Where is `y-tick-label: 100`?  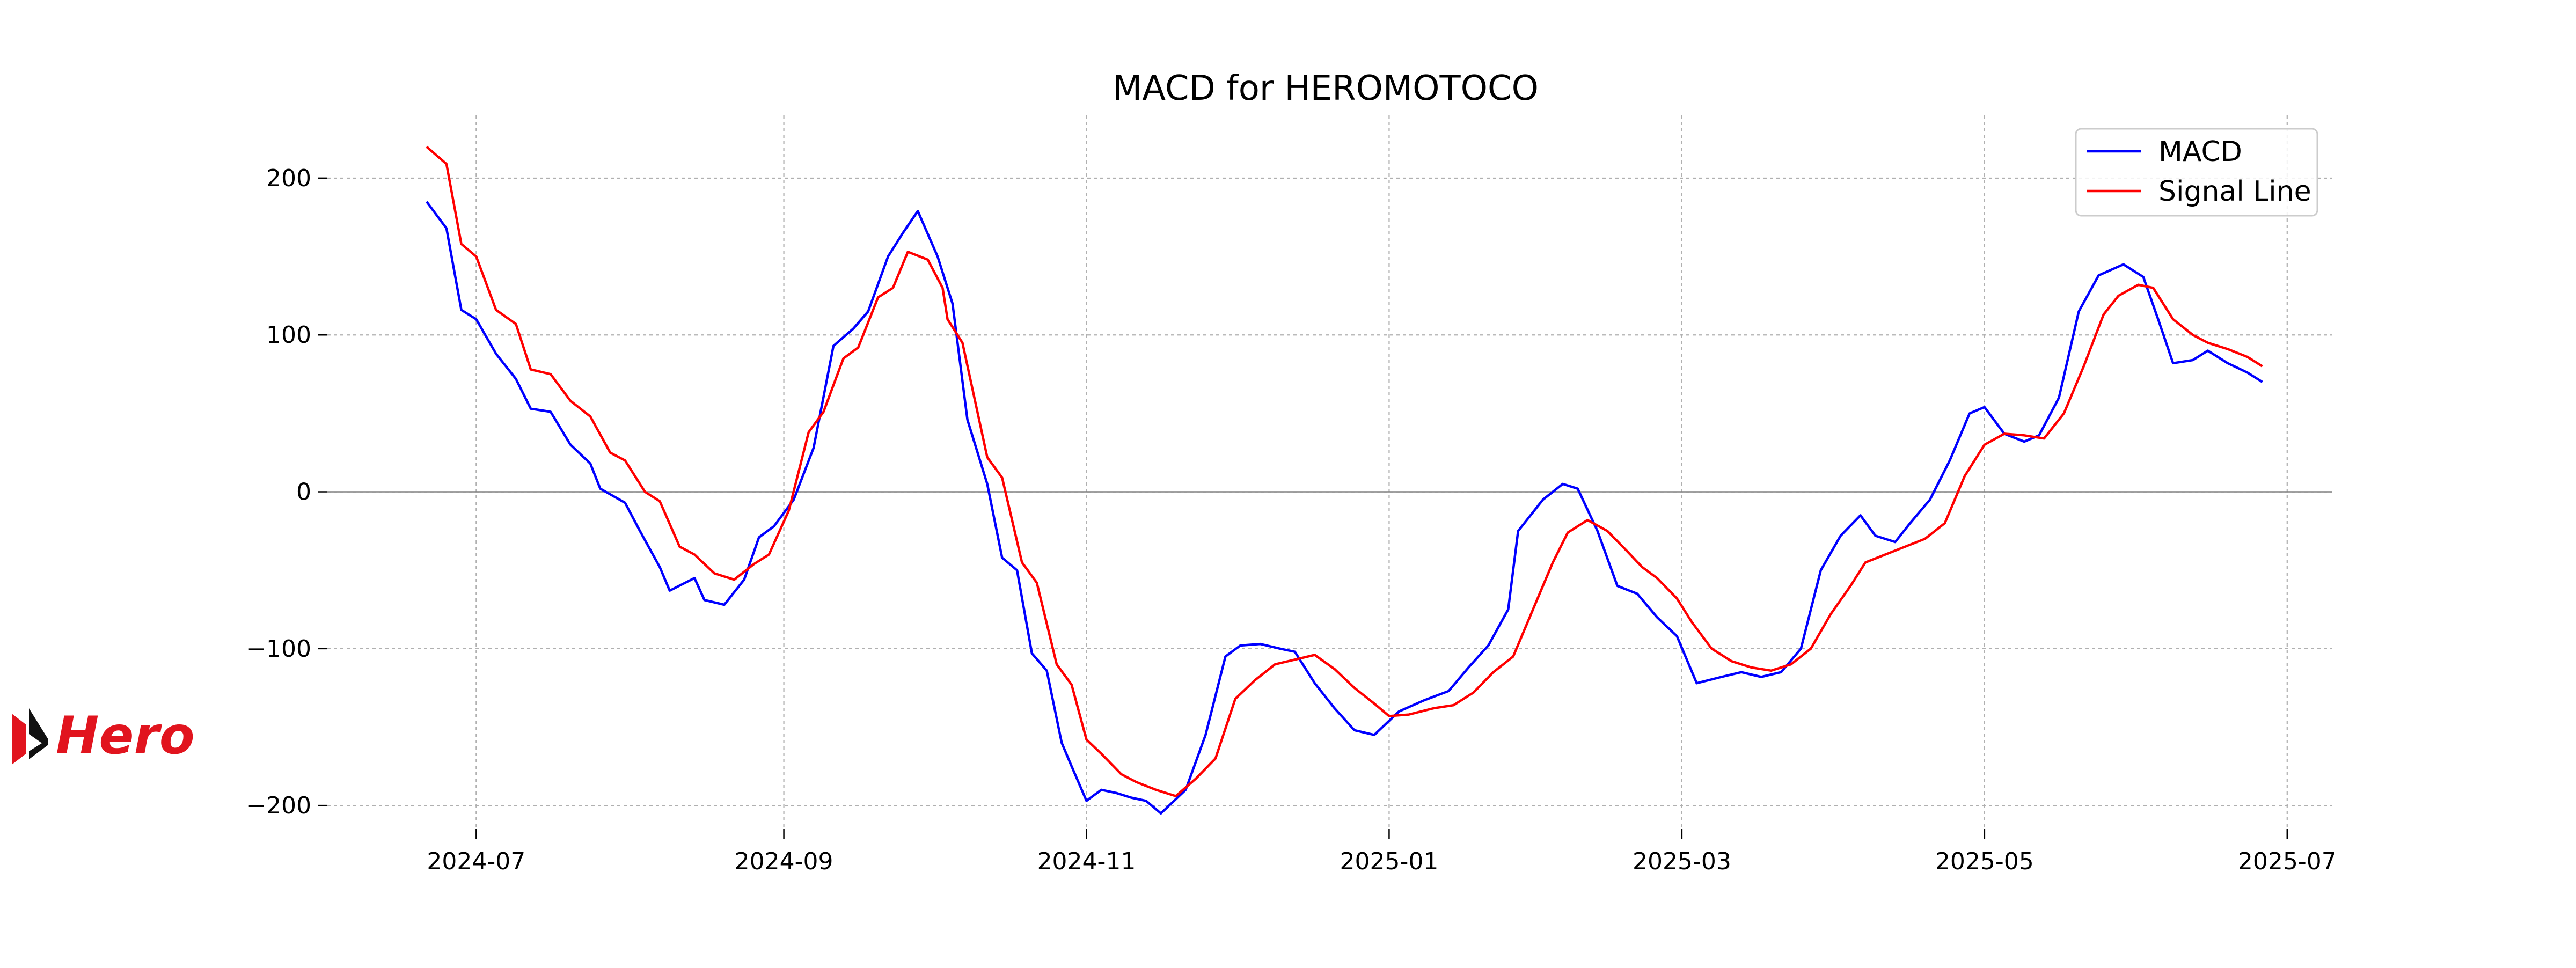 y-tick-label: 100 is located at coordinates (288, 335).